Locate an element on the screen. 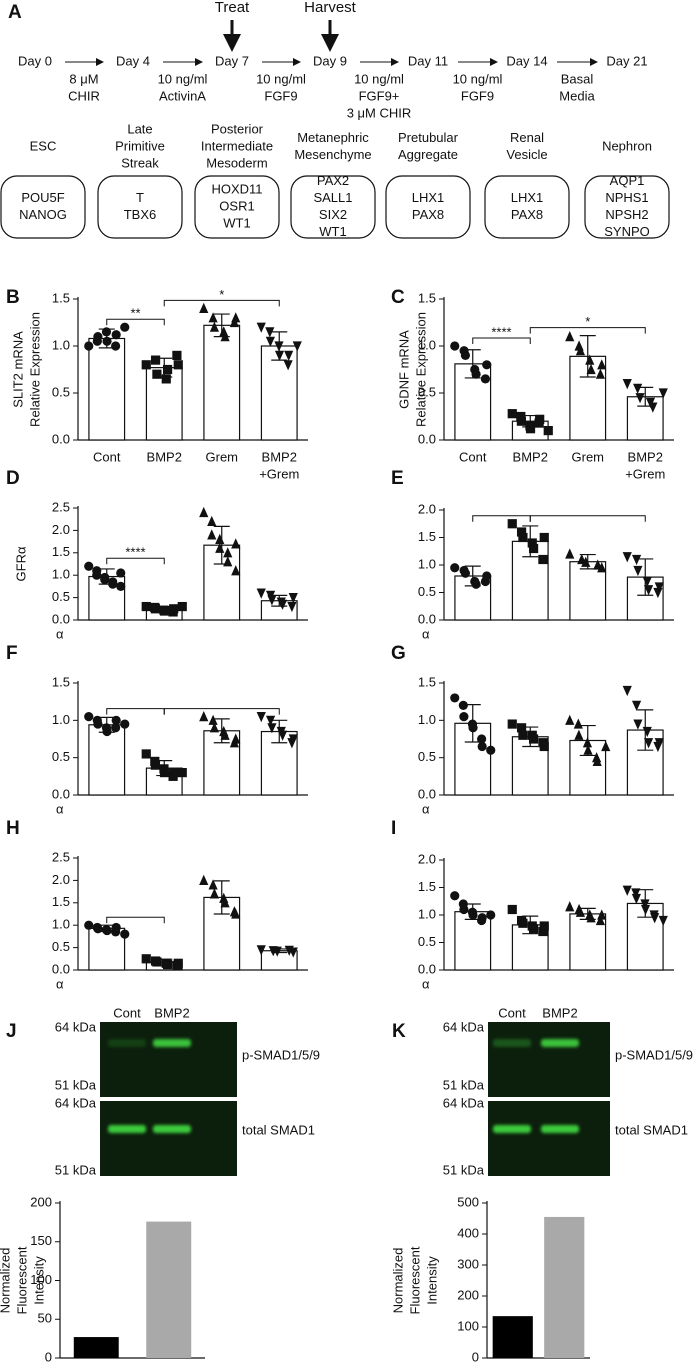 This screenshot has height=1367, width=693. y-tick-label: 1.0 is located at coordinates (61, 719).